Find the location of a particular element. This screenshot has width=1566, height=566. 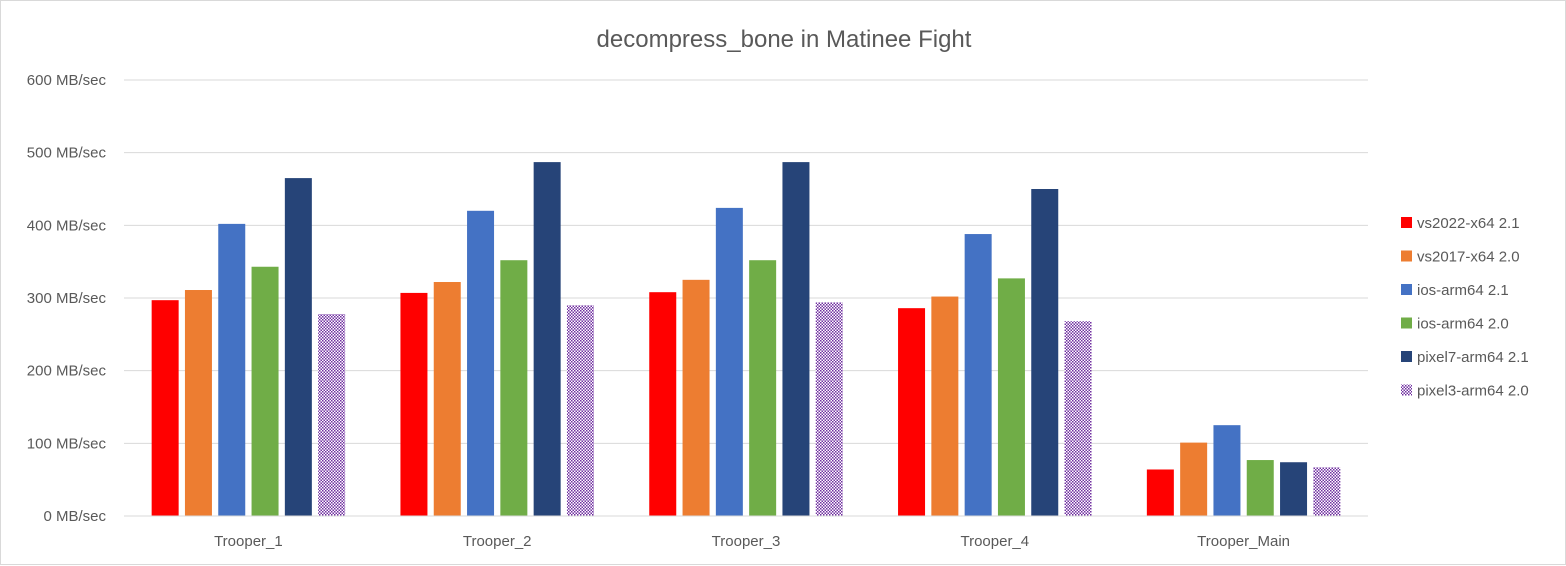

y-tick-label: 600 MB/sec is located at coordinates (67, 80).